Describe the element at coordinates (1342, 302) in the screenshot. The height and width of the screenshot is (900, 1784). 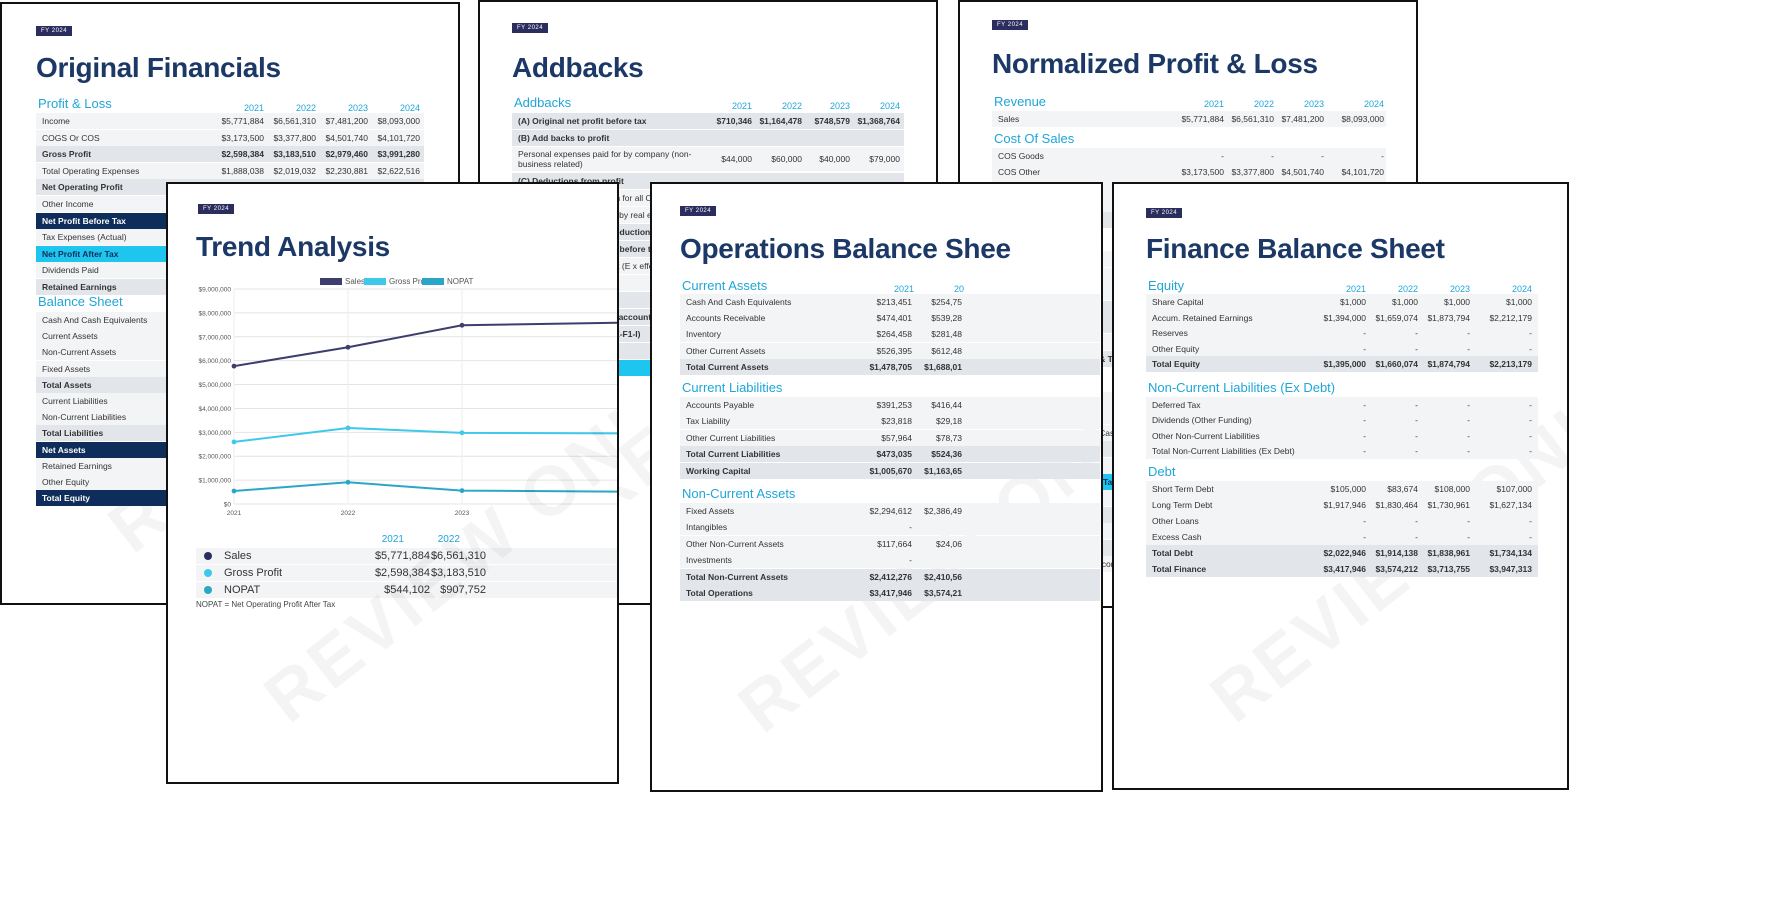
I see `table-row: Share Capital $1,000 $1,000 $1,000 $1,000` at that location.